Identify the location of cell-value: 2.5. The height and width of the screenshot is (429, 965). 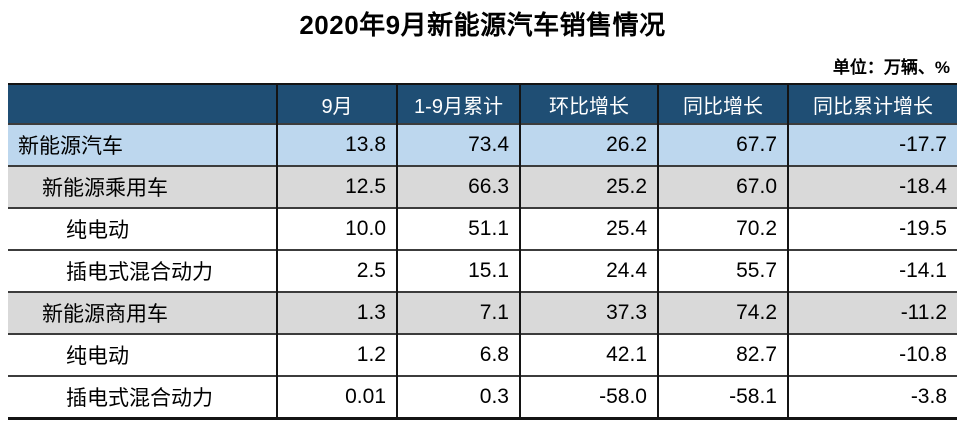
(336, 270).